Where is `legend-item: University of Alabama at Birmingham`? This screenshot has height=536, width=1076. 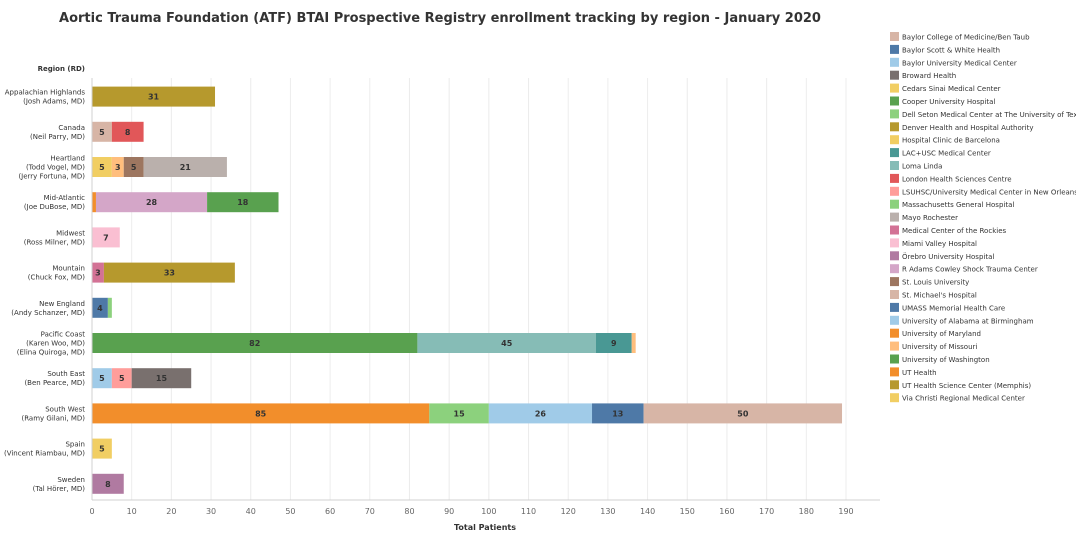 legend-item: University of Alabama at Birmingham is located at coordinates (962, 320).